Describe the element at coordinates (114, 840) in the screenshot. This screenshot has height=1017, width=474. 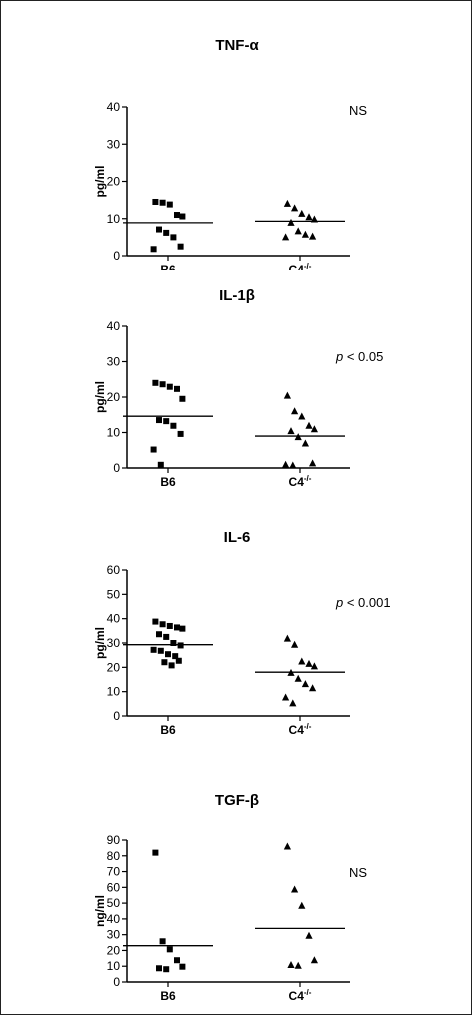
I see `y-tick-label: 90` at that location.